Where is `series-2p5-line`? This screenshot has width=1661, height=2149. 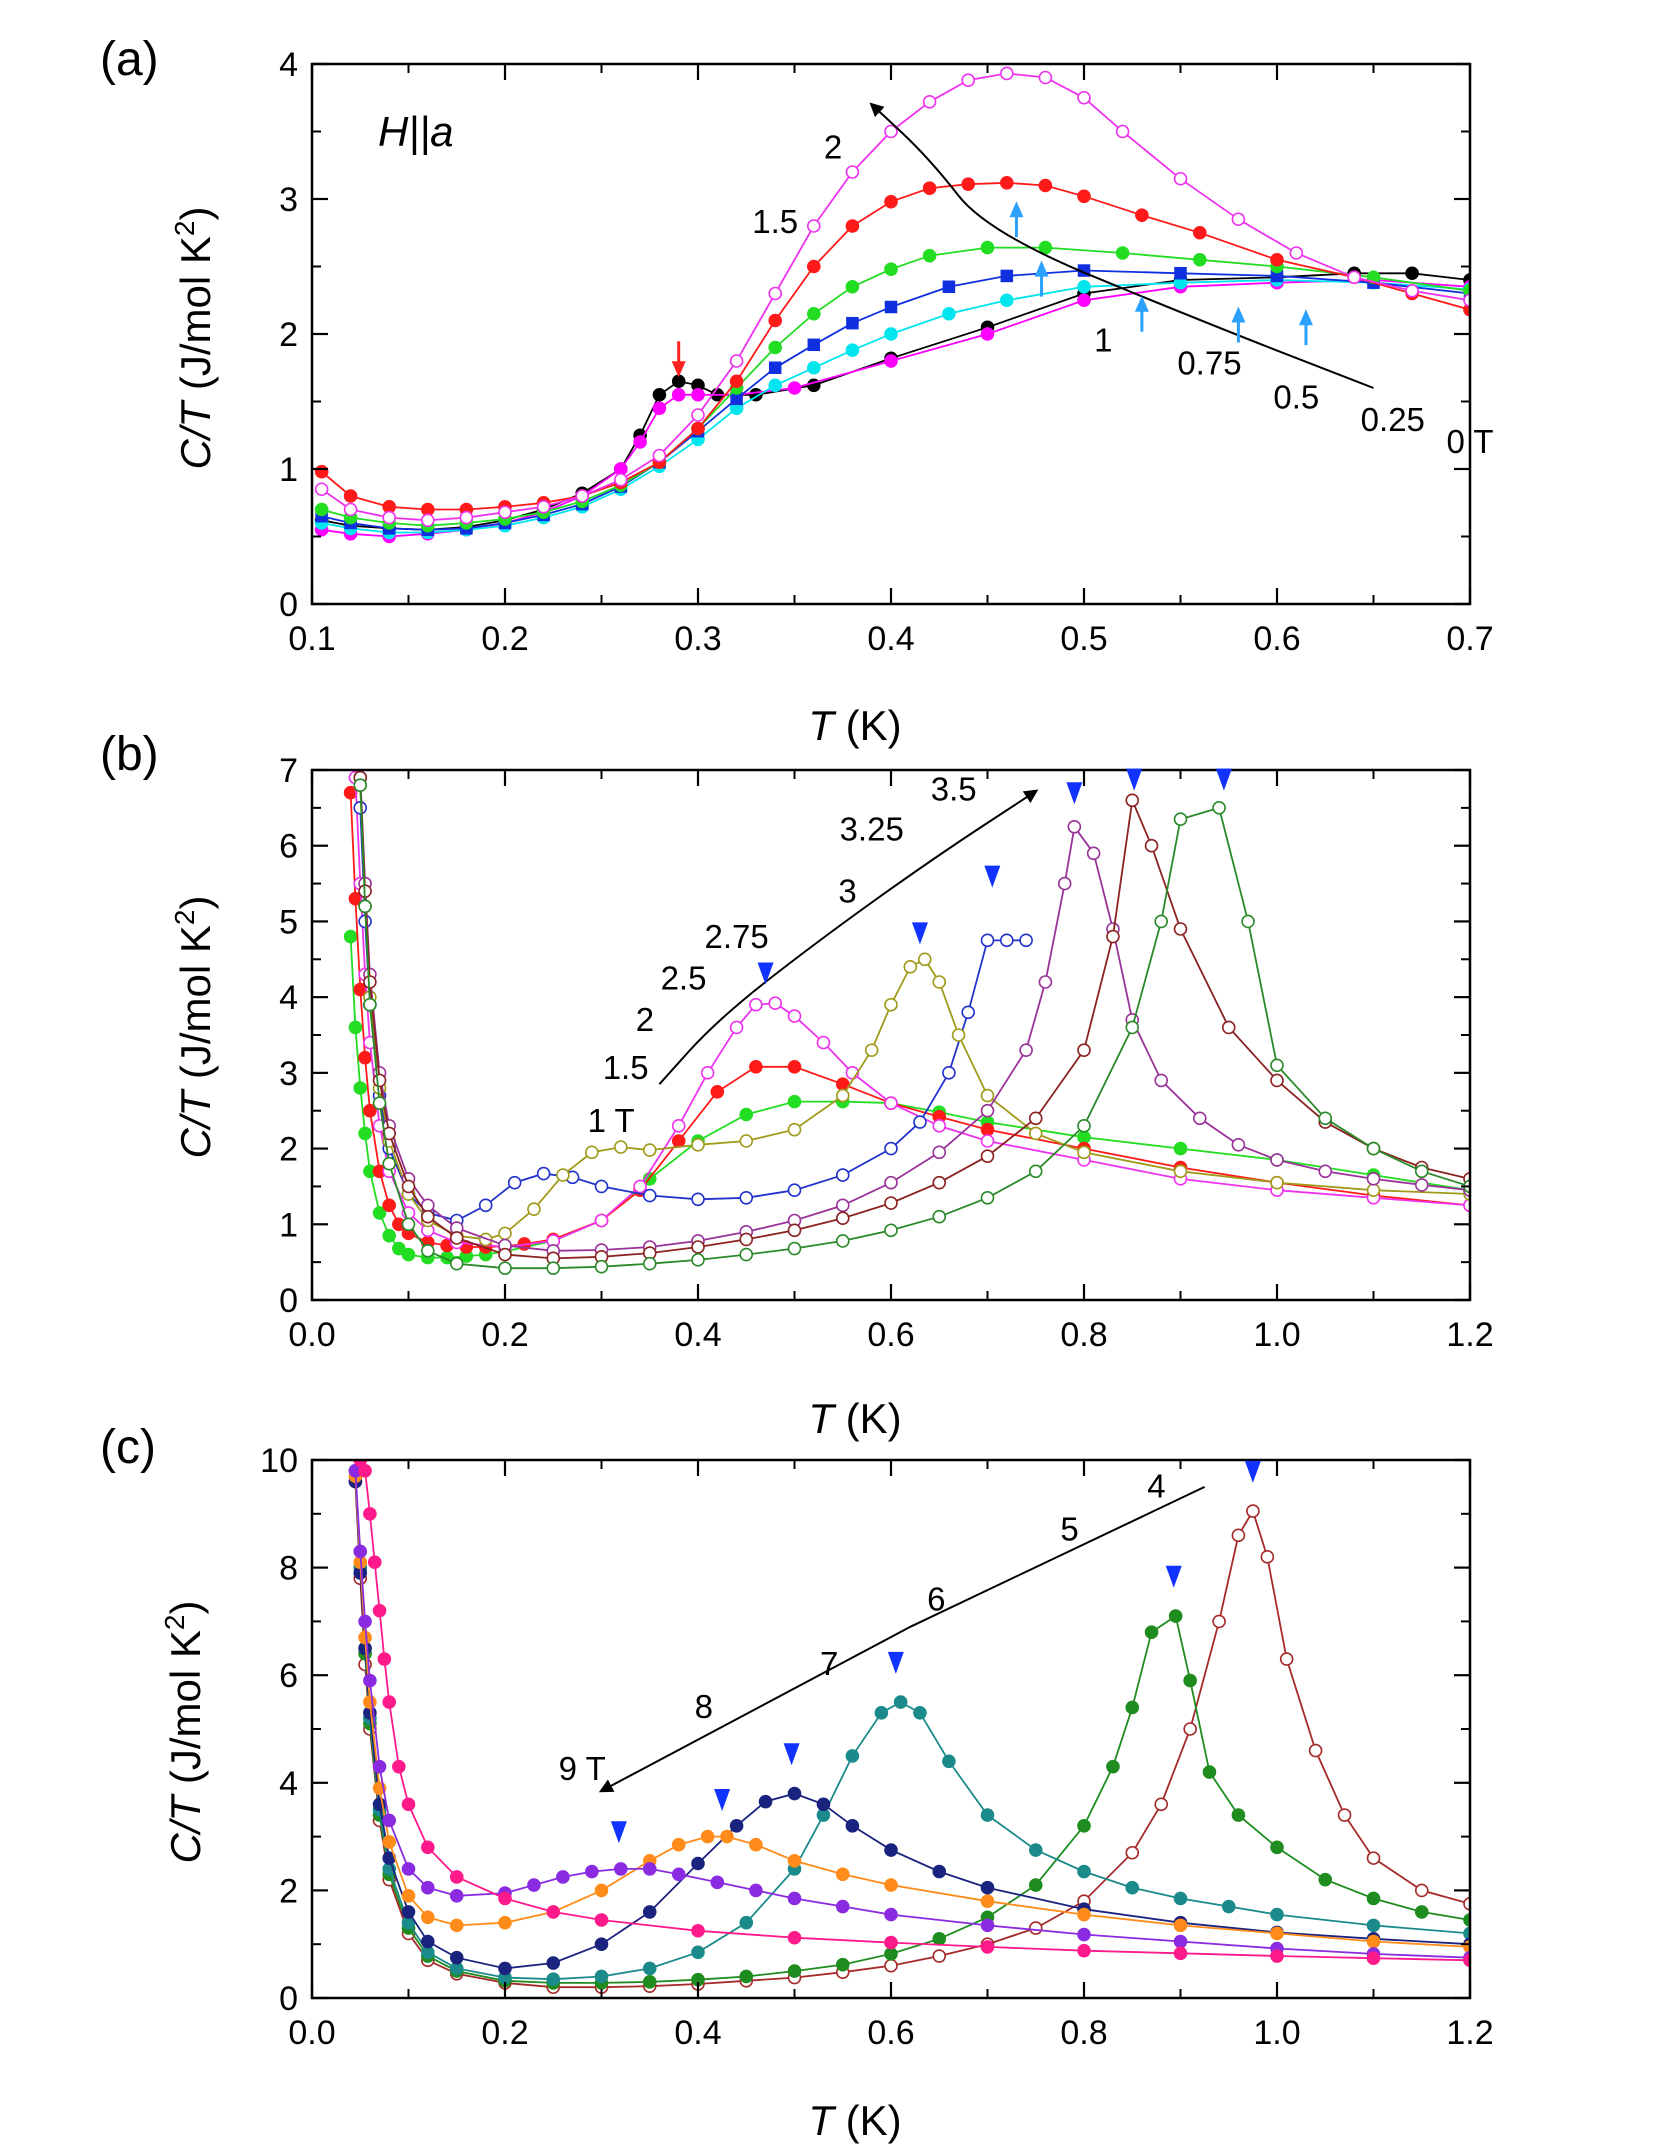
series-2p5-line is located at coordinates (693, 1014).